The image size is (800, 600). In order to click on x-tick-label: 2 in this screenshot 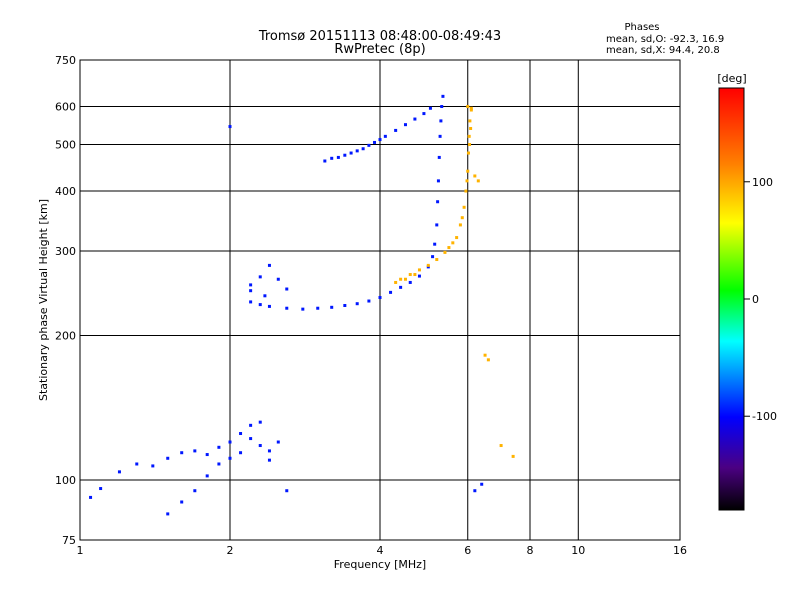, I will do `click(230, 550)`.